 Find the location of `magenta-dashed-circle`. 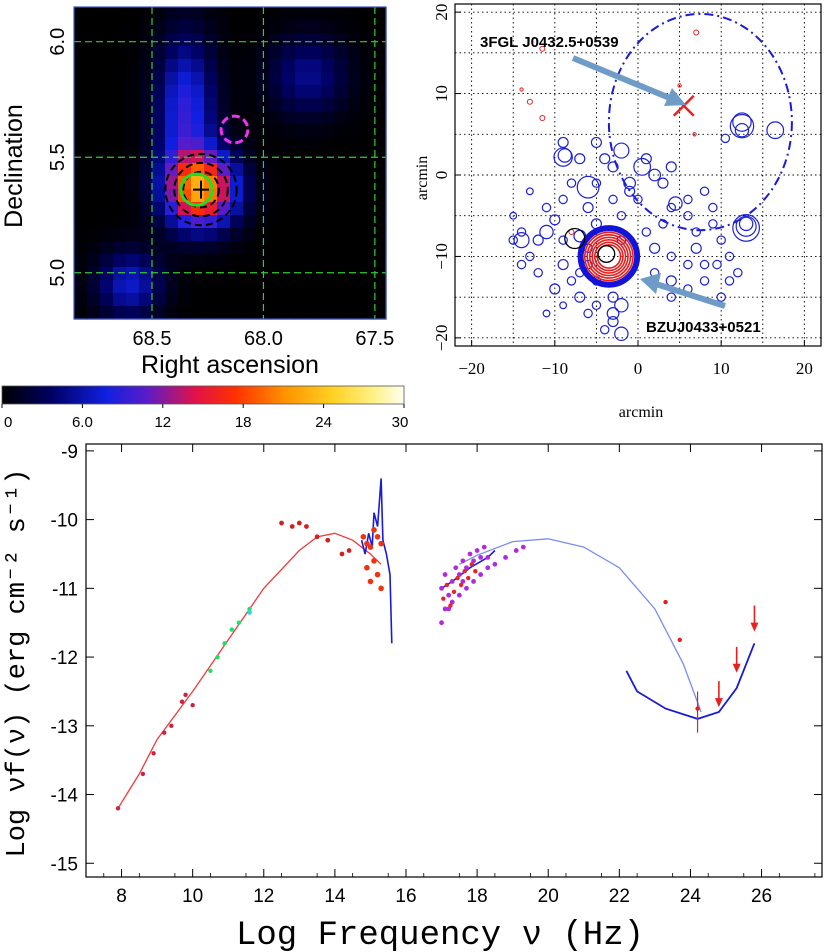

magenta-dashed-circle is located at coordinates (234, 129).